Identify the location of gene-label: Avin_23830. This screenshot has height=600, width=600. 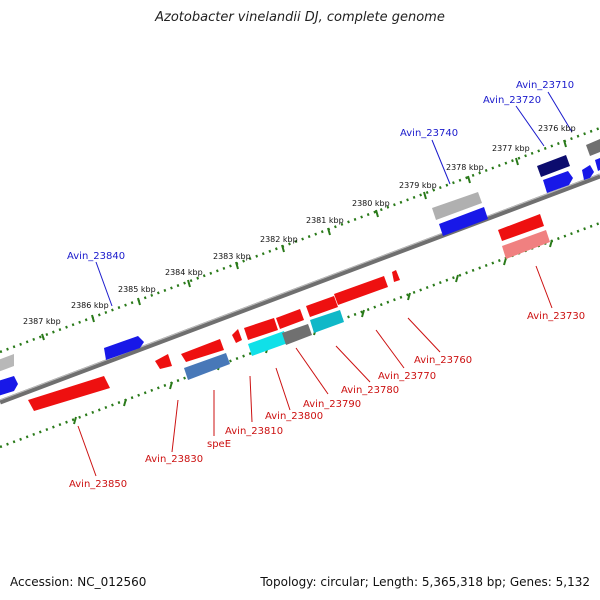
(174, 459).